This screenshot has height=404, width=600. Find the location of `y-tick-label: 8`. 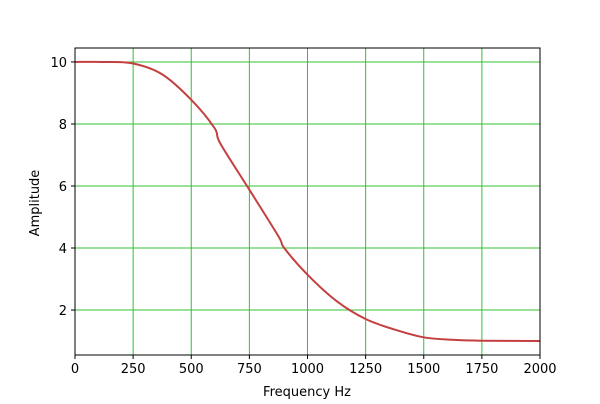

y-tick-label: 8 is located at coordinates (63, 125).